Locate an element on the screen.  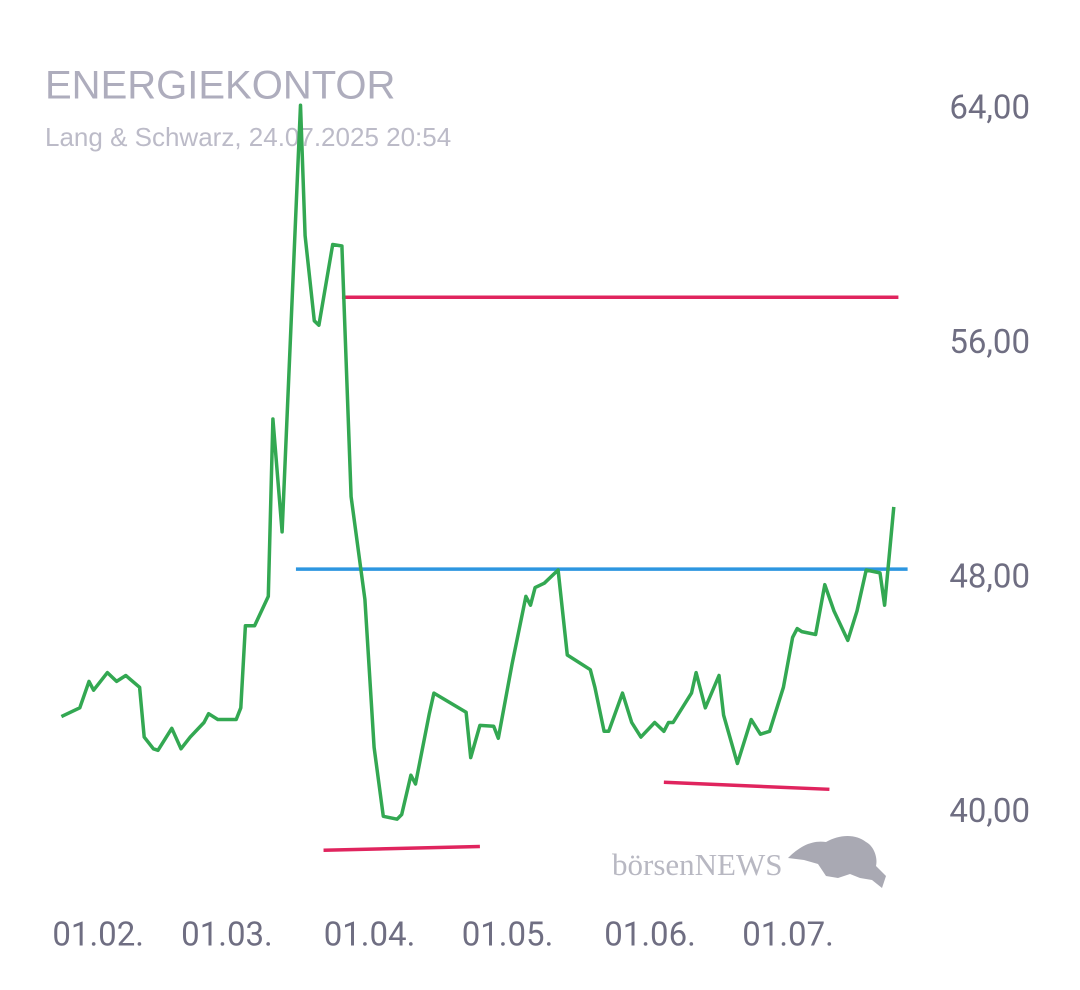
watermark: börsenNEWS is located at coordinates (697, 864).